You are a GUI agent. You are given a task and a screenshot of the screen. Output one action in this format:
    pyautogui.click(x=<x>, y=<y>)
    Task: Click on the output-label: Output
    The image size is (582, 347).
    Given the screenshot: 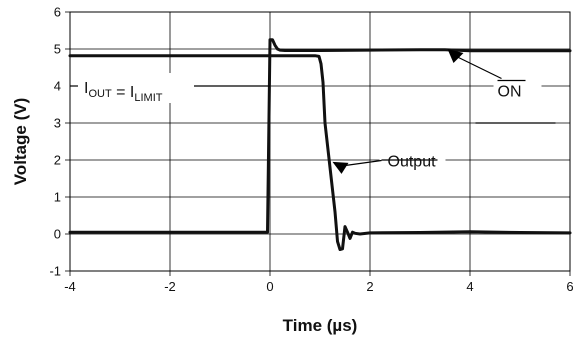 What is the action you would take?
    pyautogui.click(x=412, y=162)
    